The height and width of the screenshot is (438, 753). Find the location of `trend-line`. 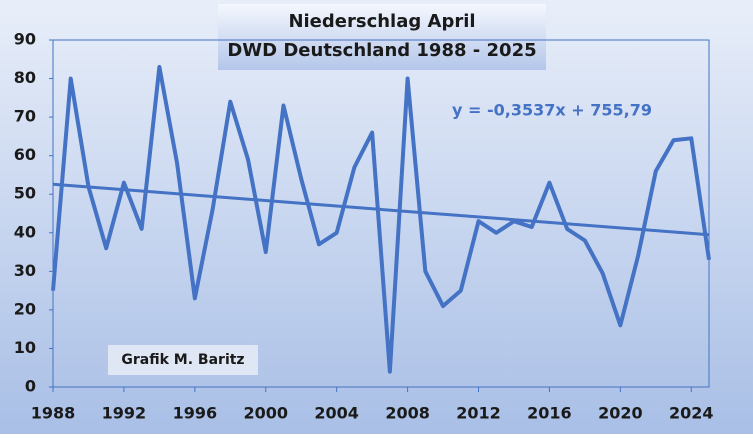

trend-line is located at coordinates (381, 209).